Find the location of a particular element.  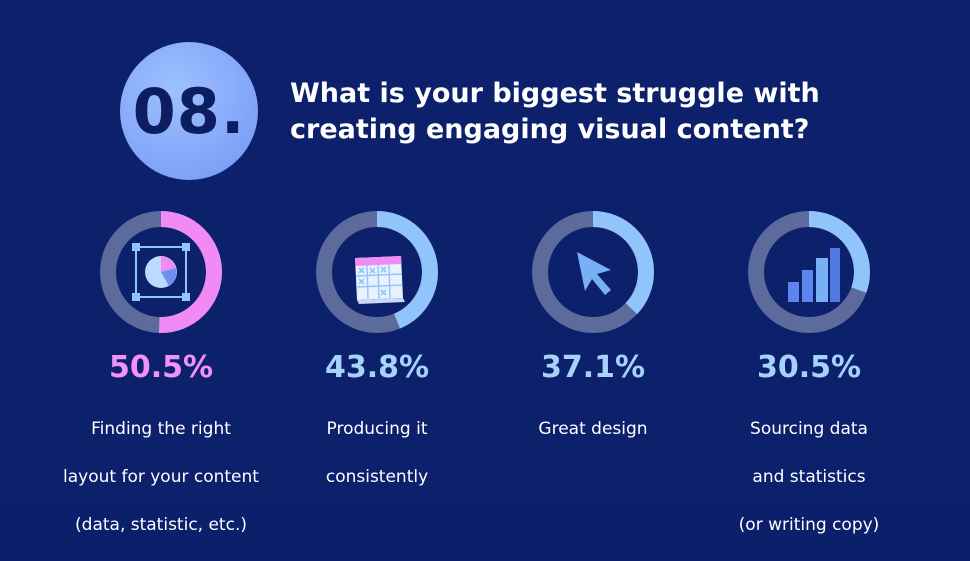

label-consistency-line-2: consistently is located at coordinates (377, 477).